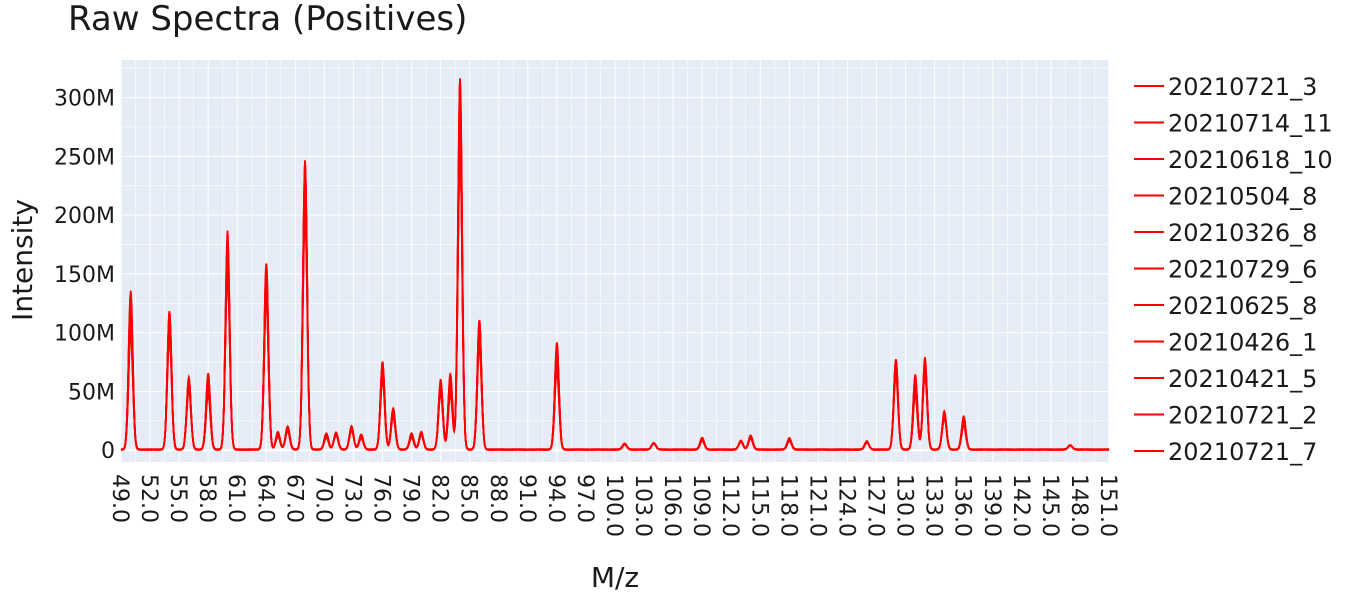 The width and height of the screenshot is (1368, 600). I want to click on x-tick-label: 130.0, so click(904, 505).